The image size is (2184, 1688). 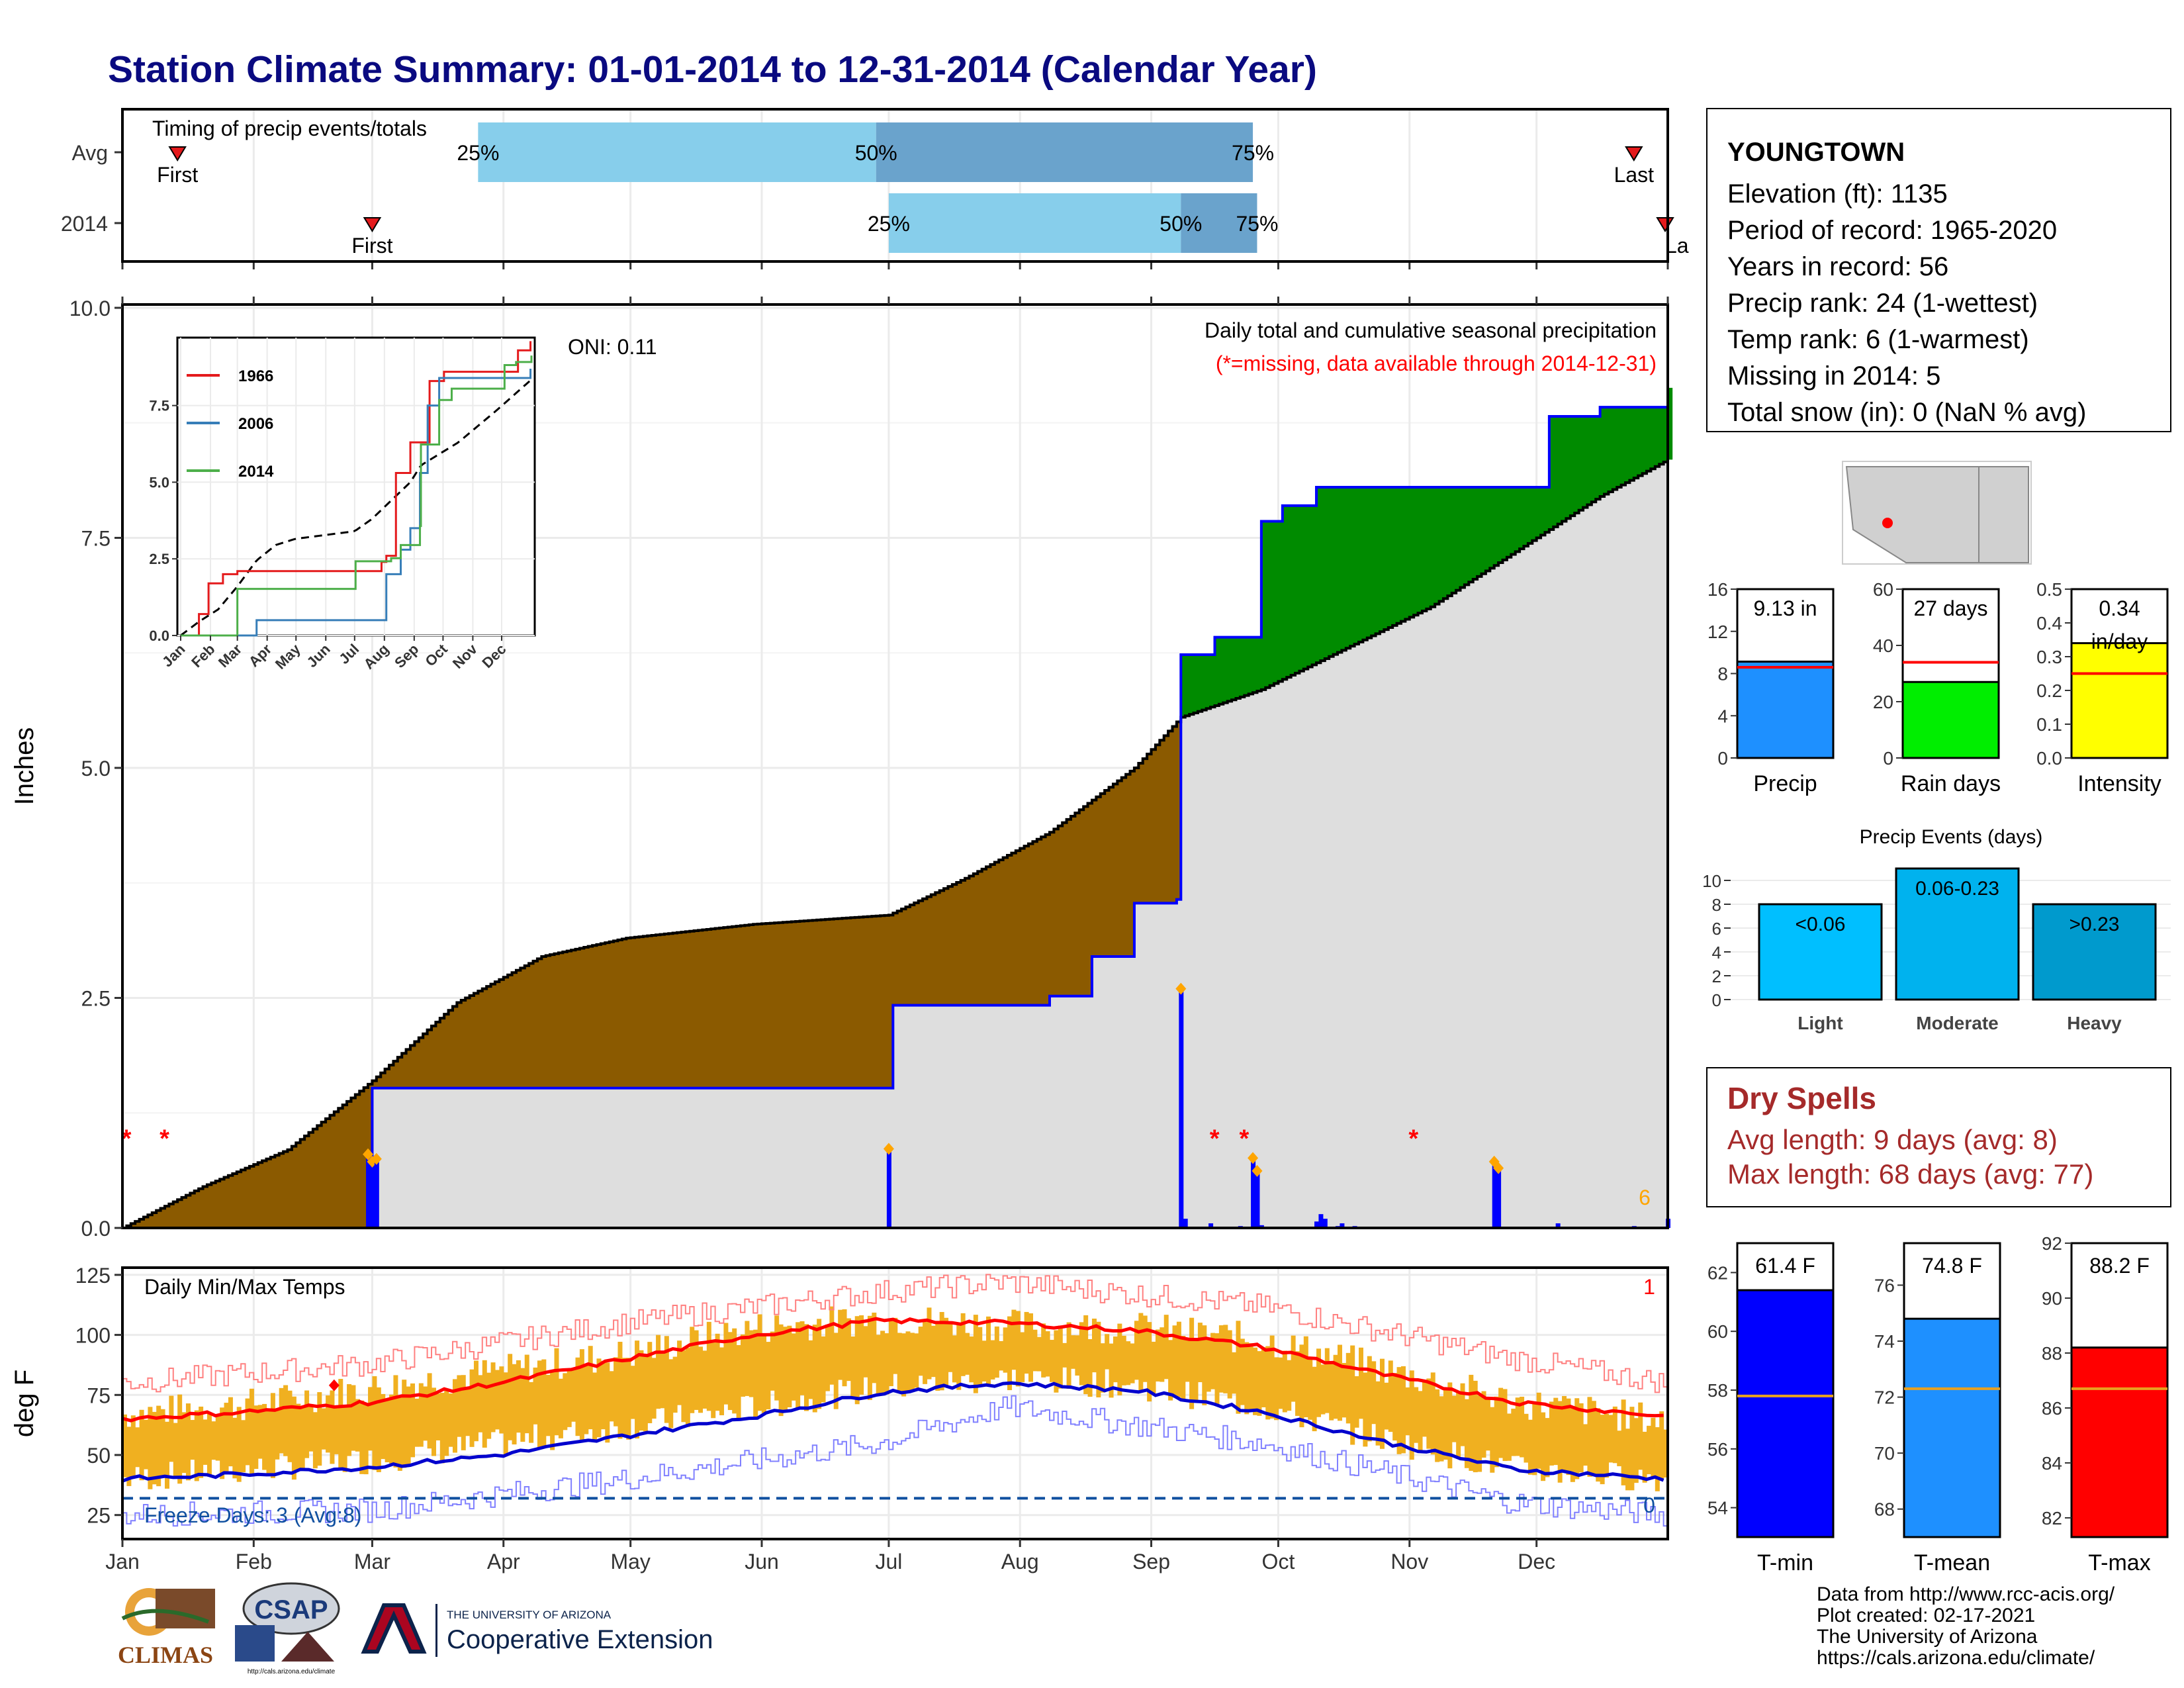 What do you see at coordinates (371, 246) in the screenshot?
I see `timing-first-label: First` at bounding box center [371, 246].